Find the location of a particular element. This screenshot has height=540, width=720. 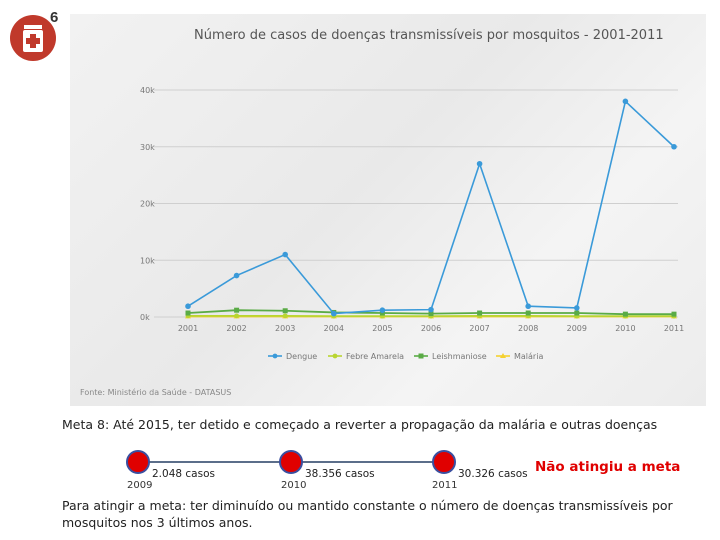

timeline-value-2010: 38.356 casos is located at coordinates (340, 474).